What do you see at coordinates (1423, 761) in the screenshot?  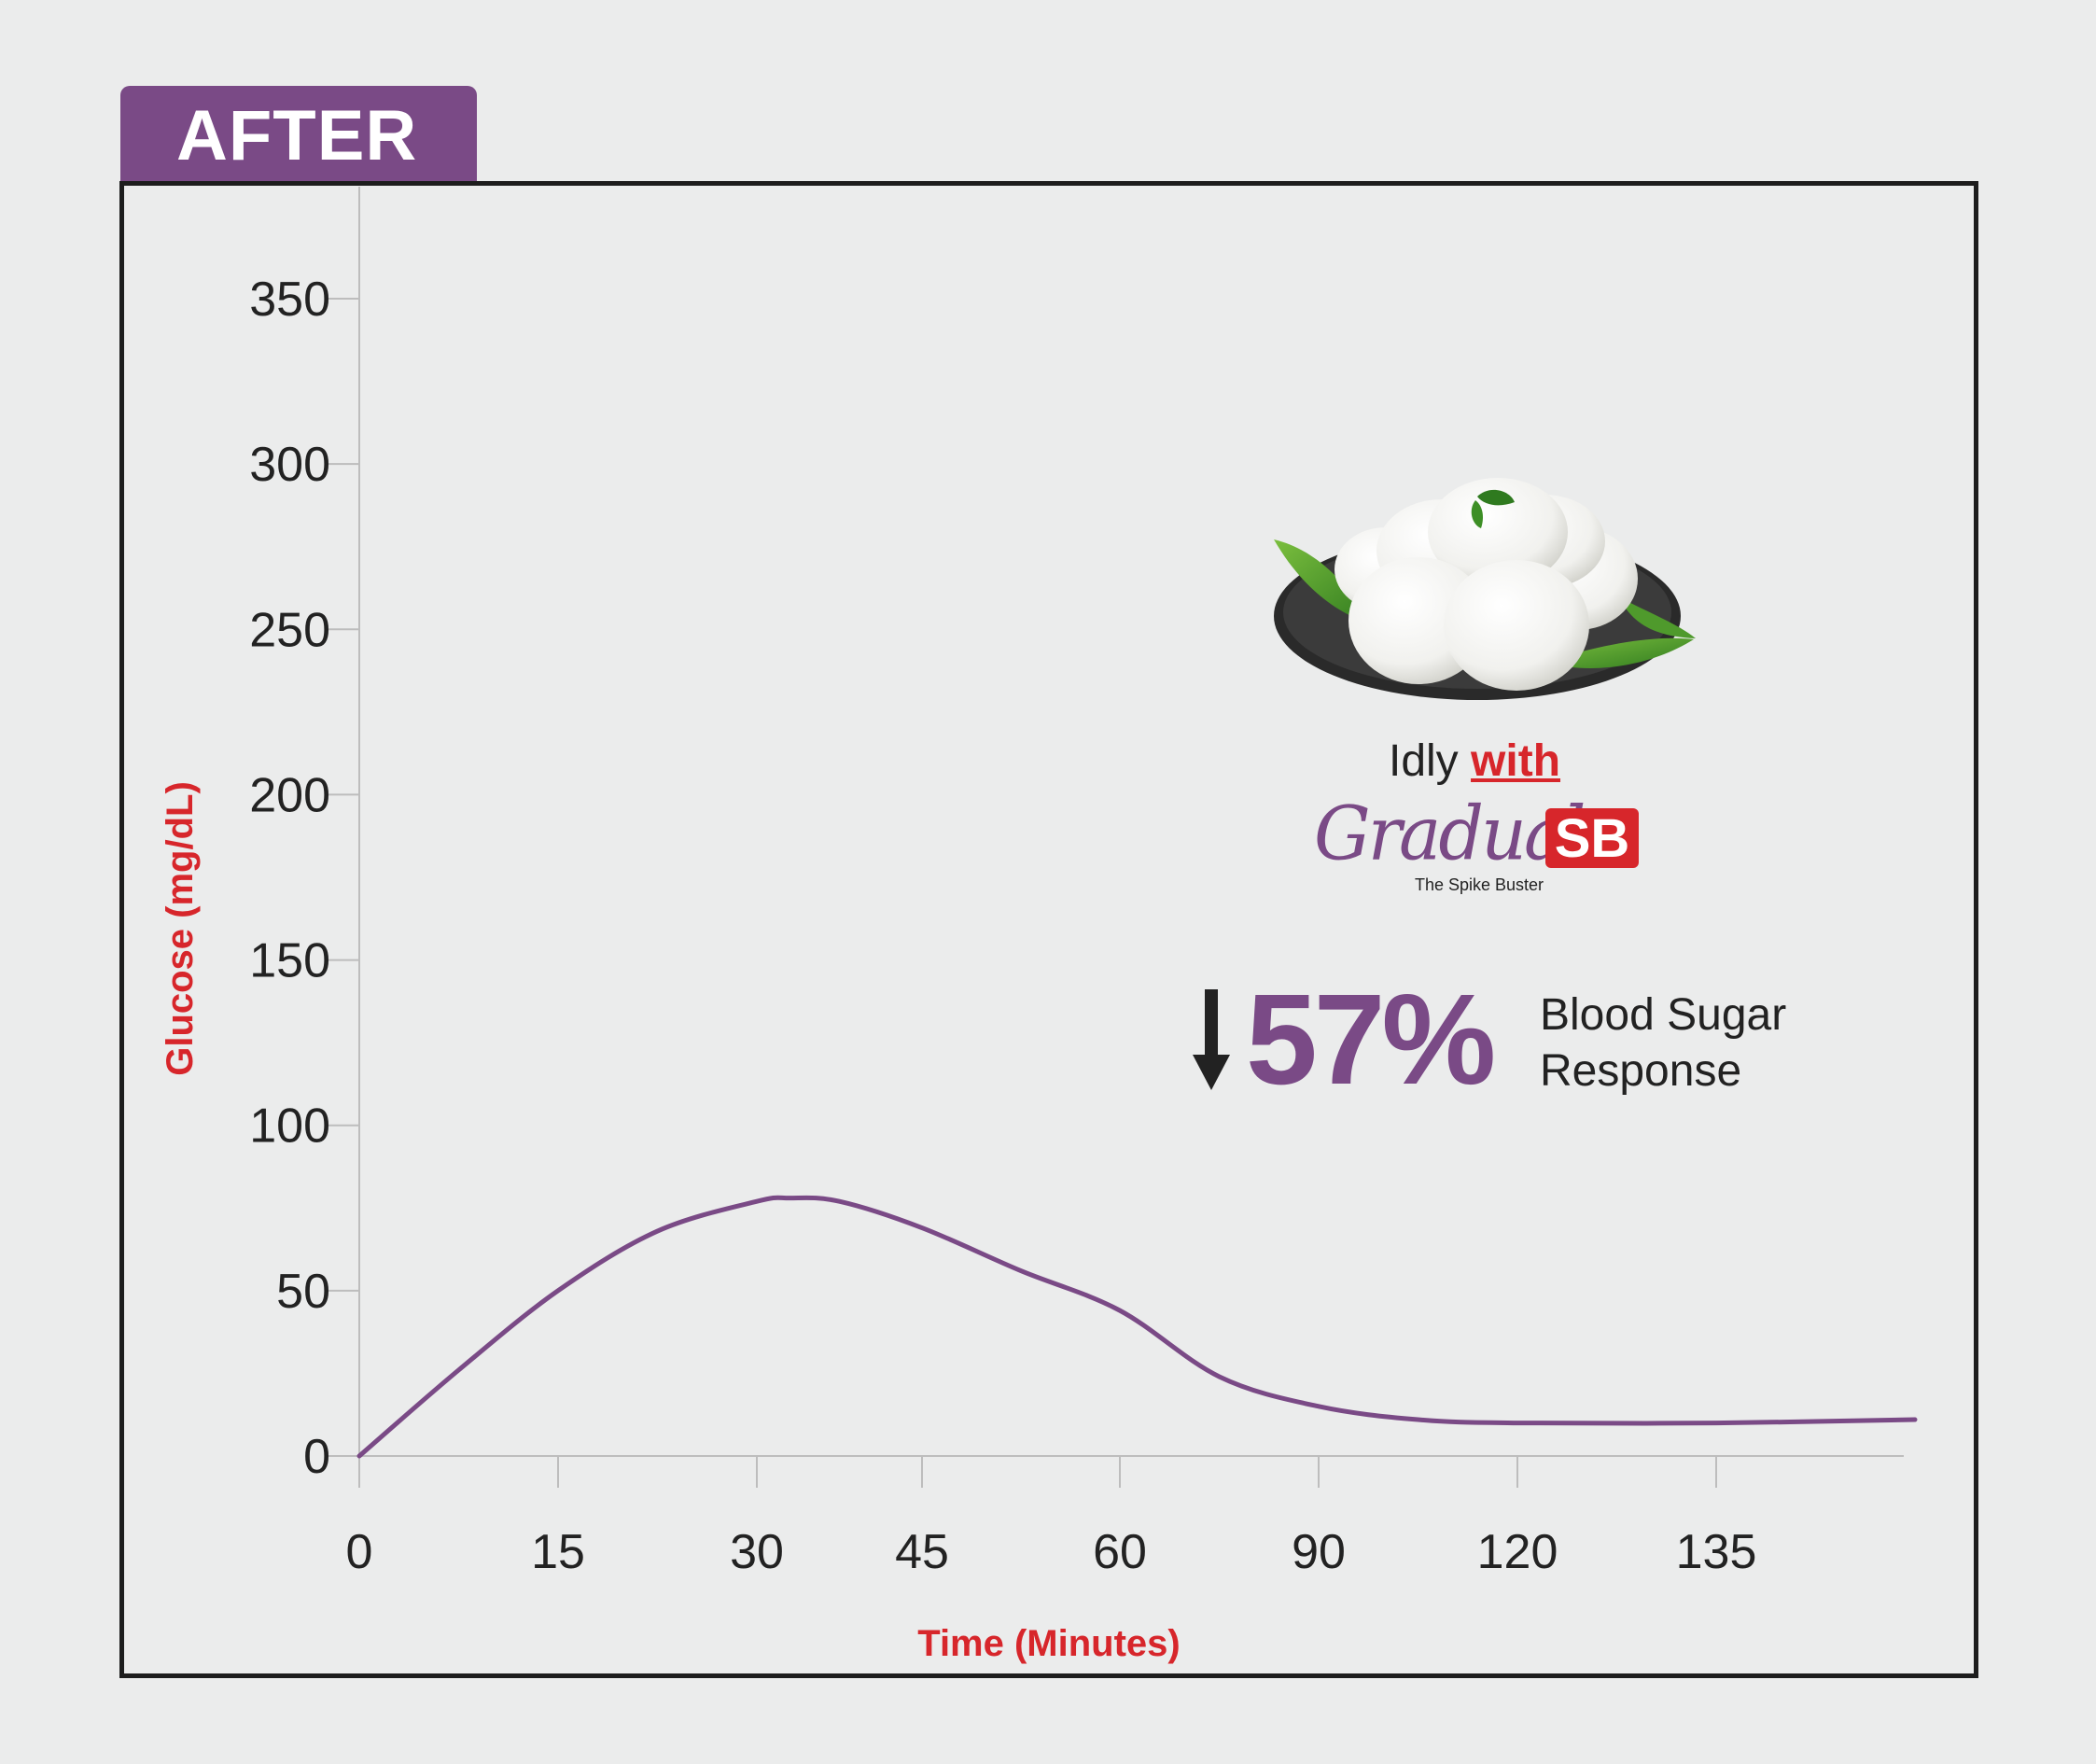 I see `product-name: Idly` at bounding box center [1423, 761].